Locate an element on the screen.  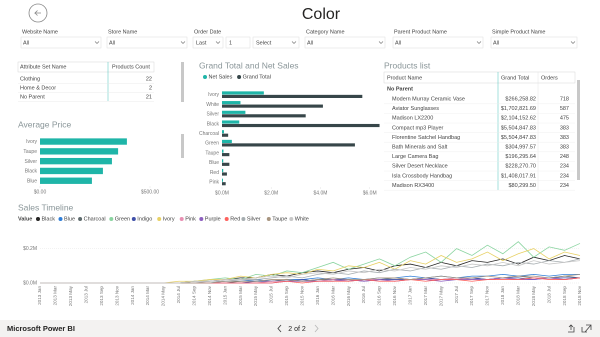
next-page is located at coordinates (316, 328).